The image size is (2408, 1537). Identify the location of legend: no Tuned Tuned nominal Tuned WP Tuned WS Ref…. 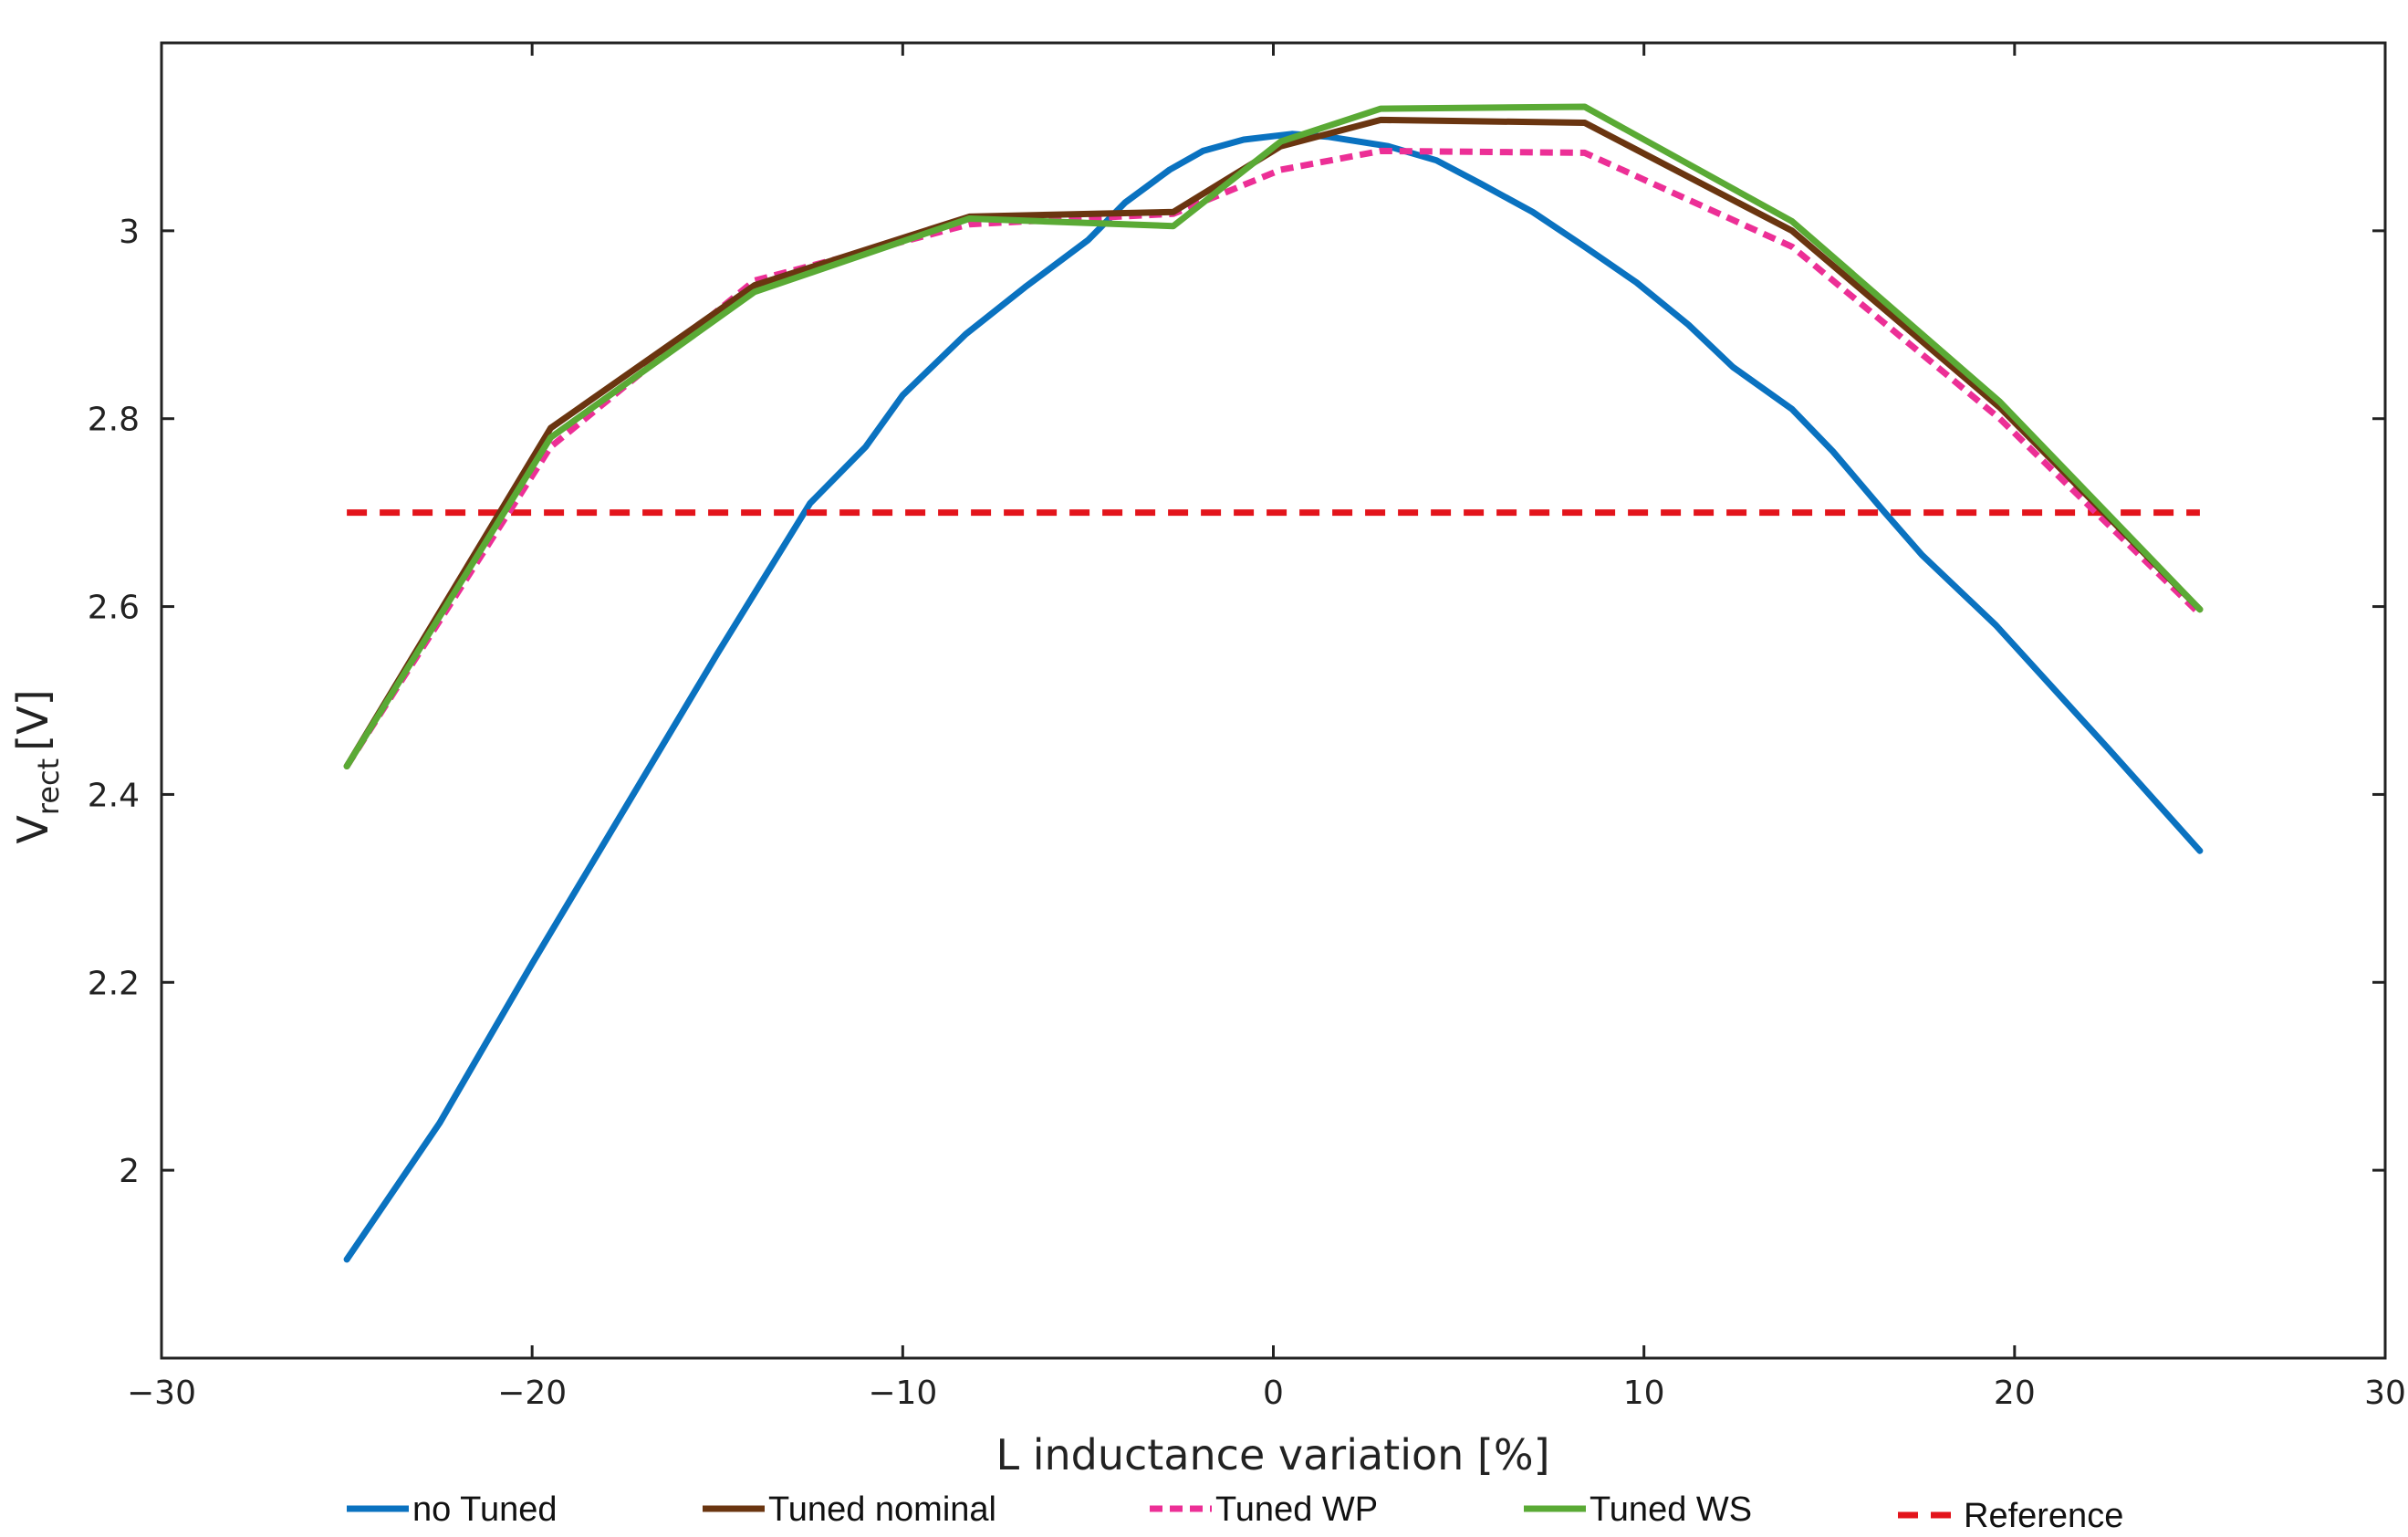
(1235, 1512).